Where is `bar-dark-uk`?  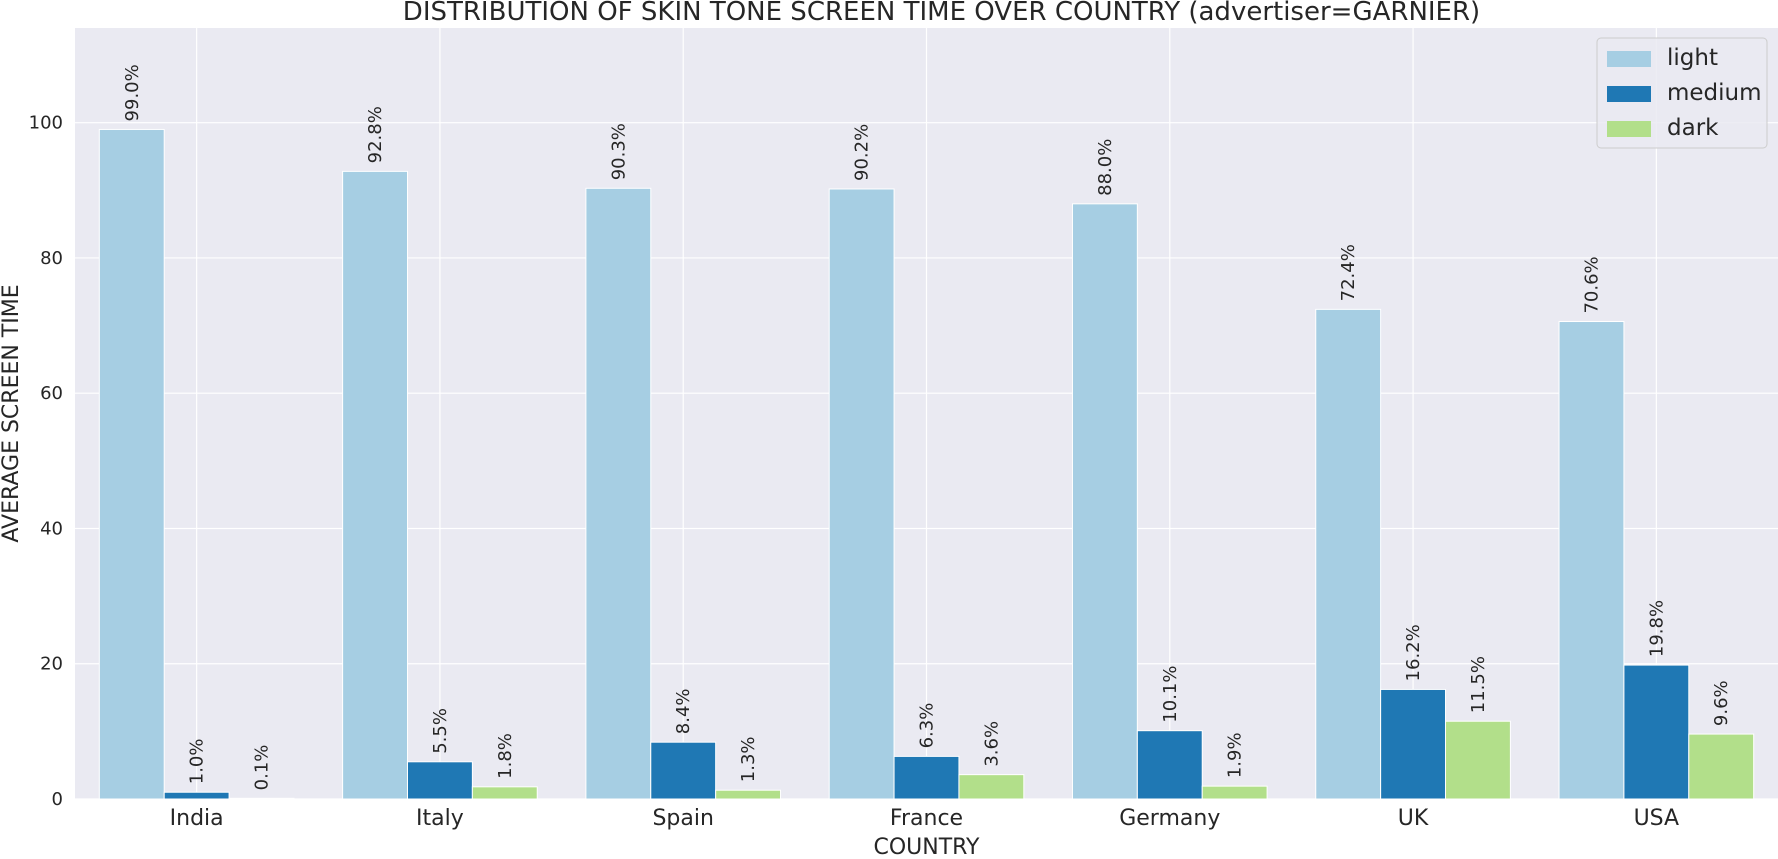 bar-dark-uk is located at coordinates (1478, 760).